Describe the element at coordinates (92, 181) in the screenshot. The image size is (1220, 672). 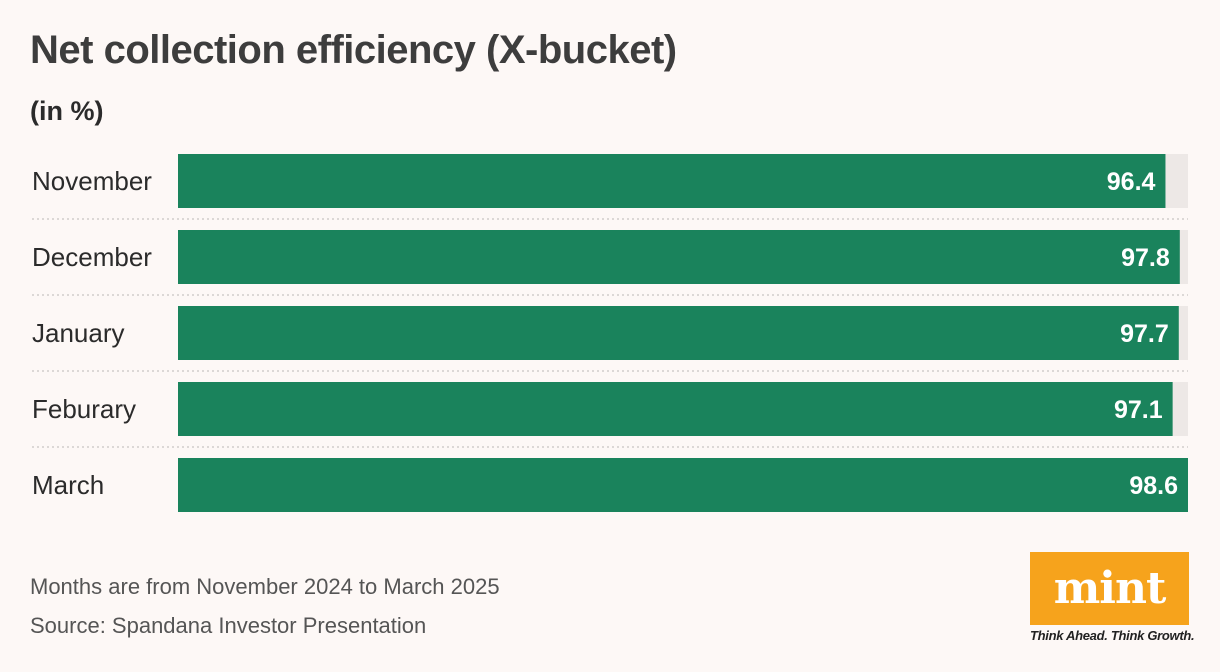
I see `category-label: November` at that location.